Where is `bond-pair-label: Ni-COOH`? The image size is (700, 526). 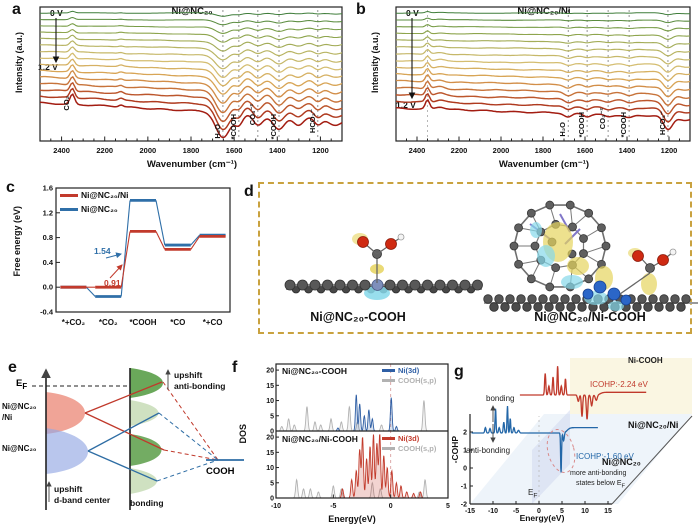 bond-pair-label: Ni-COOH is located at coordinates (645, 360).